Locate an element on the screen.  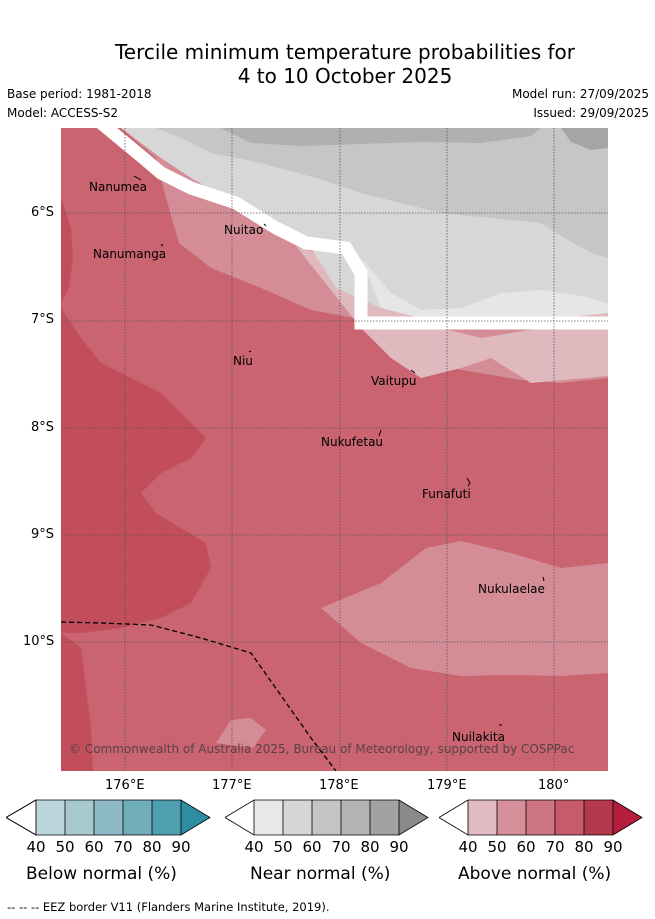
legend-near-tick-80: 80 is located at coordinates (370, 847).